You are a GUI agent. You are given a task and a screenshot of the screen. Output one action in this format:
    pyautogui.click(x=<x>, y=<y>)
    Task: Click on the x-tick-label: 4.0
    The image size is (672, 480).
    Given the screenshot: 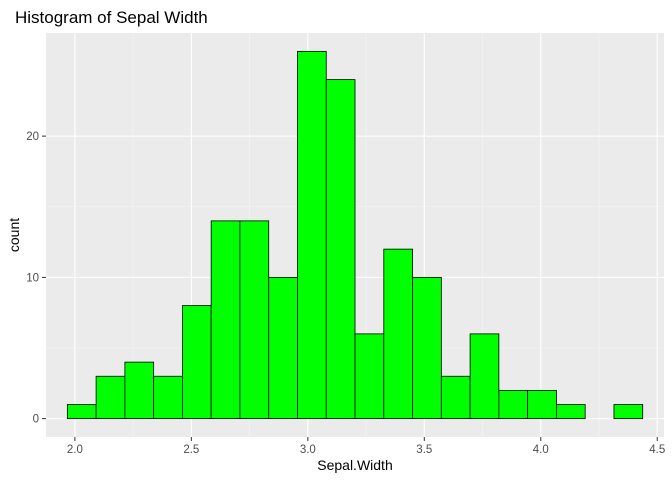 What is the action you would take?
    pyautogui.click(x=541, y=450)
    